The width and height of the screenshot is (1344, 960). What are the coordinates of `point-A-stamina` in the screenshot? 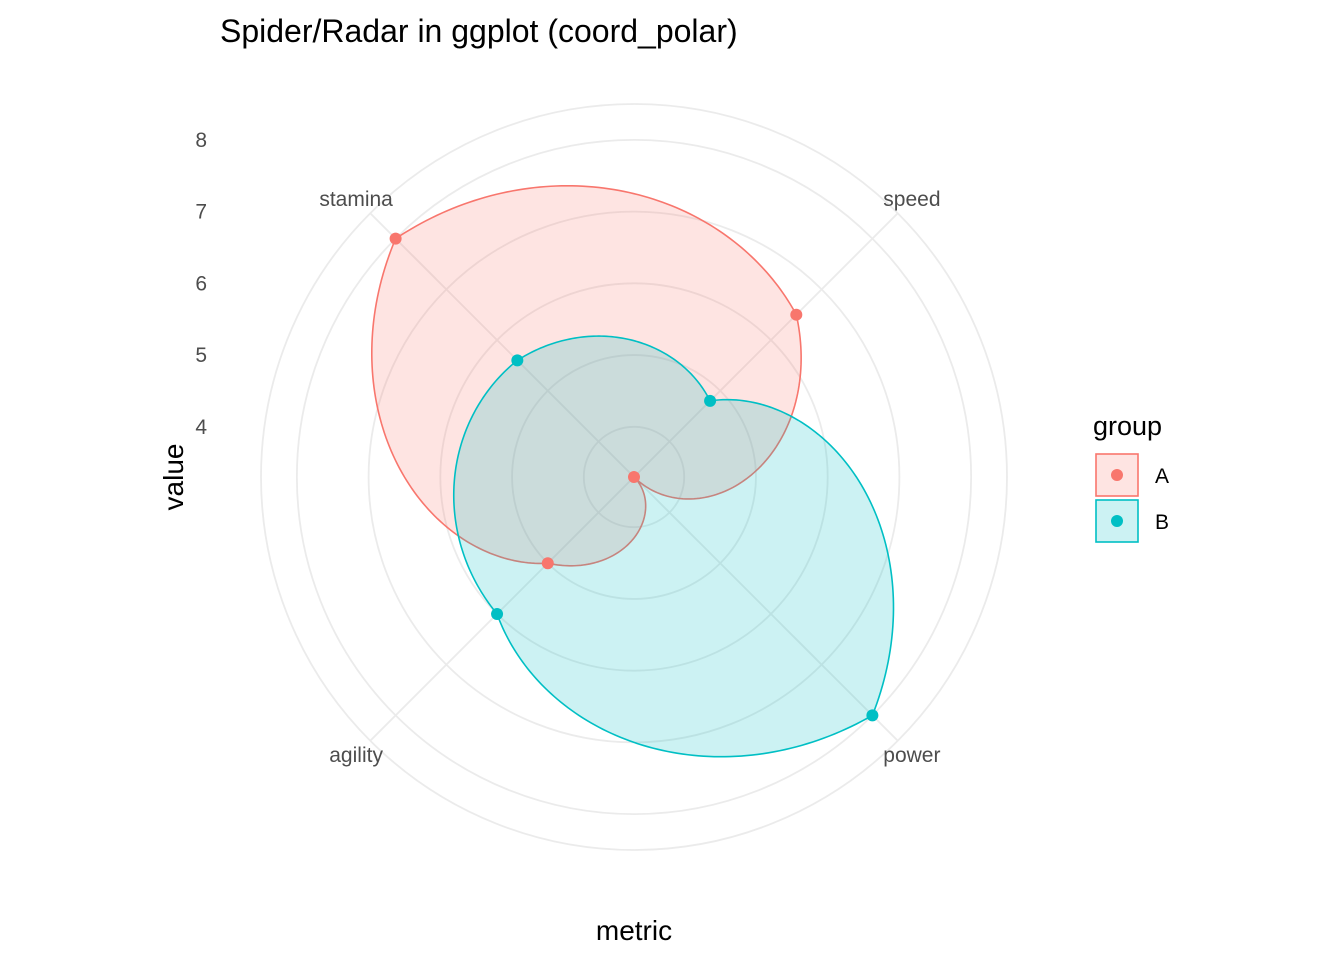 It's located at (395, 238).